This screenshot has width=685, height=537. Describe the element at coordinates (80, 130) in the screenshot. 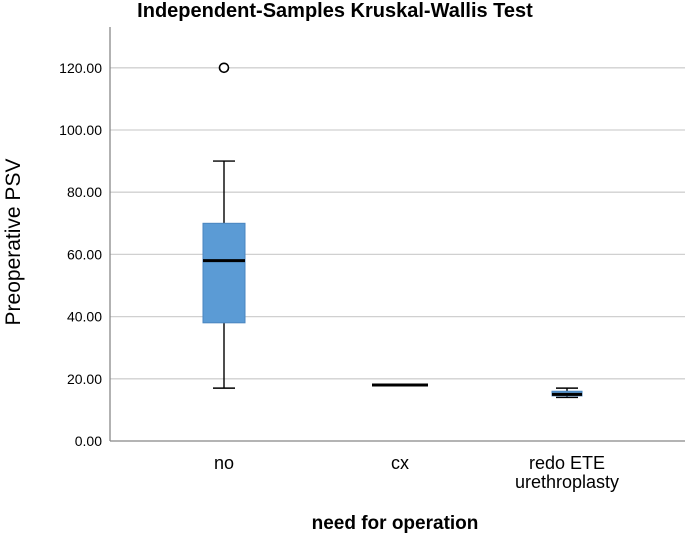

I see `y-tick-label: 100.00` at that location.